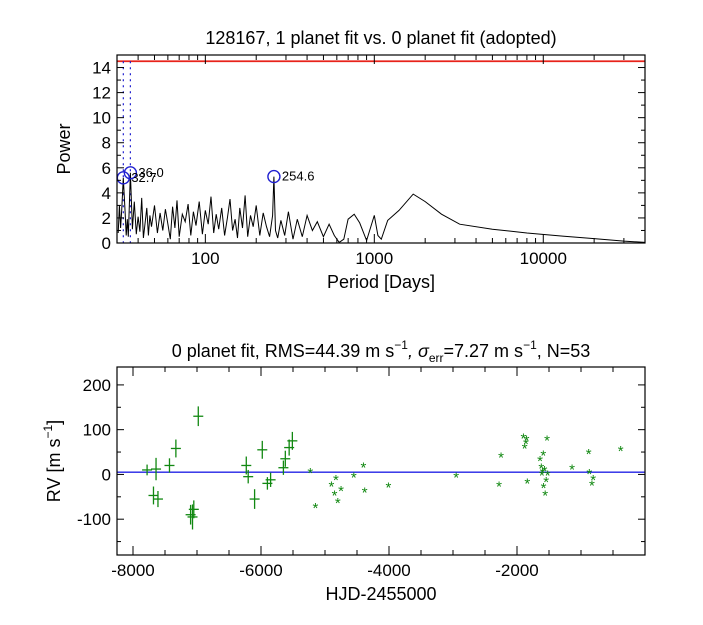 The height and width of the screenshot is (625, 703). I want to click on rv-y-label: RV [m s−1], so click(52, 461).